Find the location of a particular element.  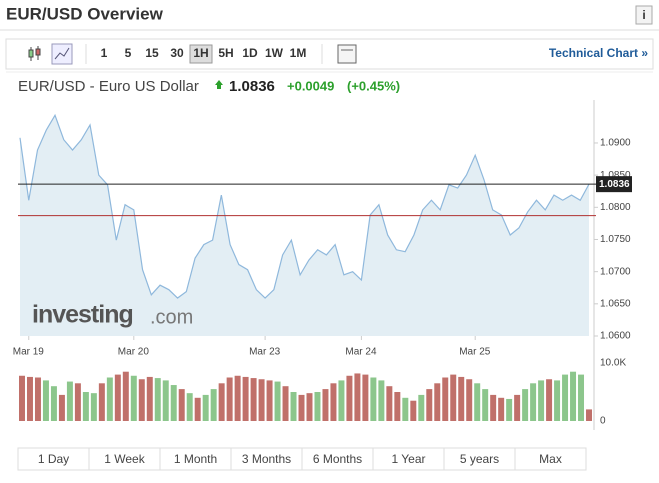

interval-button: 1W is located at coordinates (274, 53).